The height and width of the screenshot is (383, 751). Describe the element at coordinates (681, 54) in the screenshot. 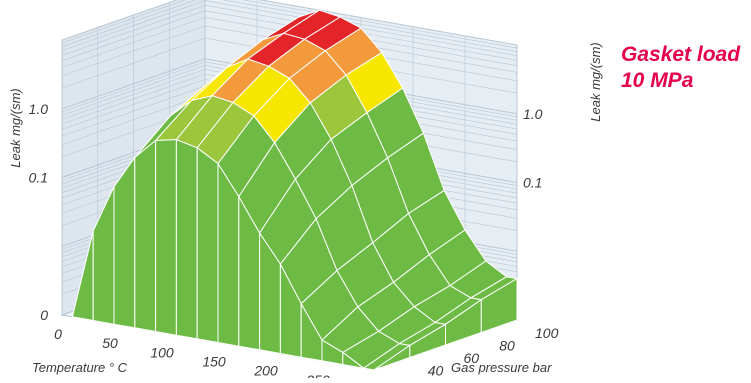

I see `chart-title-line1: Gasket load` at that location.